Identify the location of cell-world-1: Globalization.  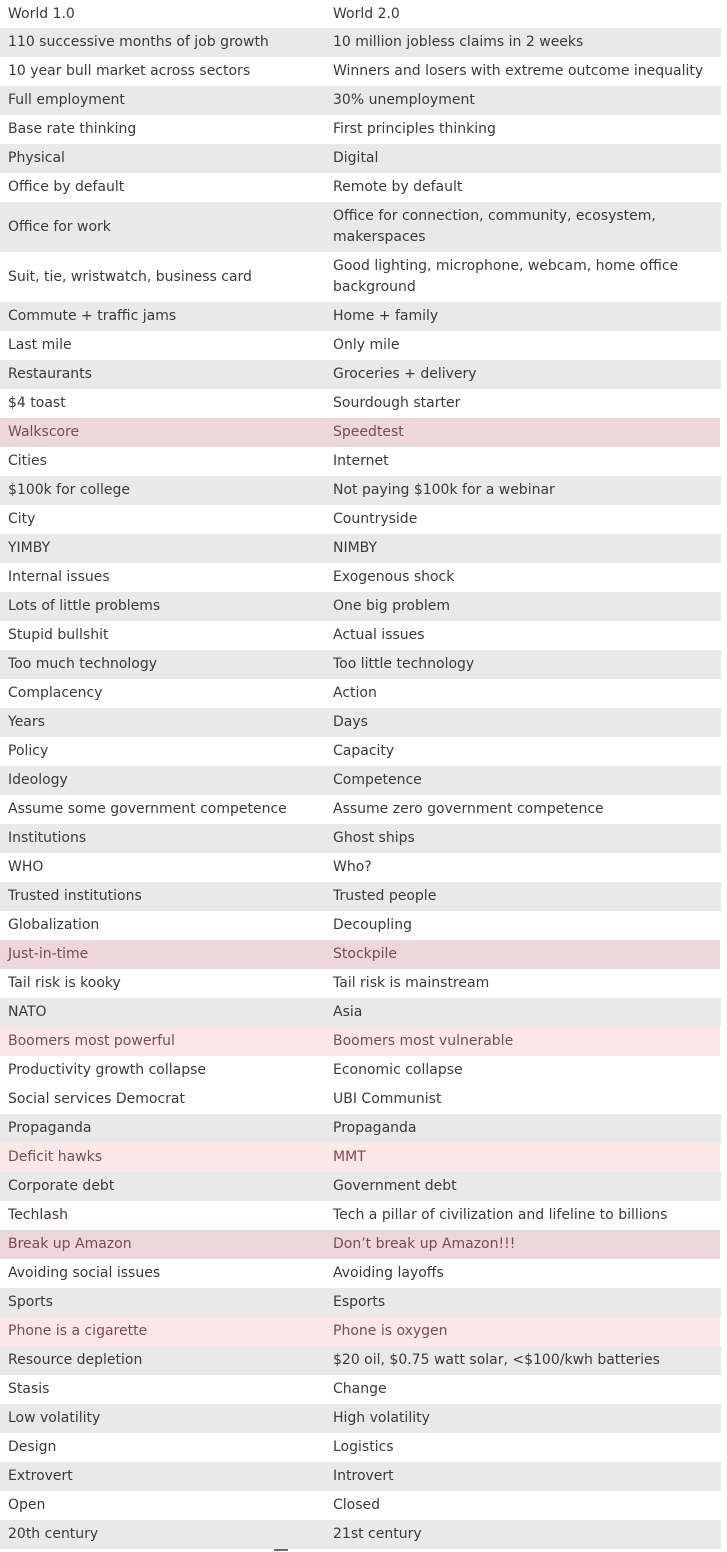
(54, 925).